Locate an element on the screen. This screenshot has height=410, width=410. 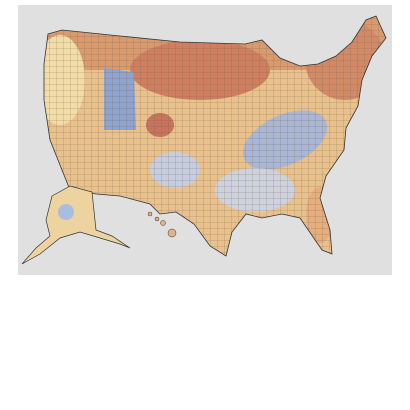
hawaii is located at coordinates (162, 224).